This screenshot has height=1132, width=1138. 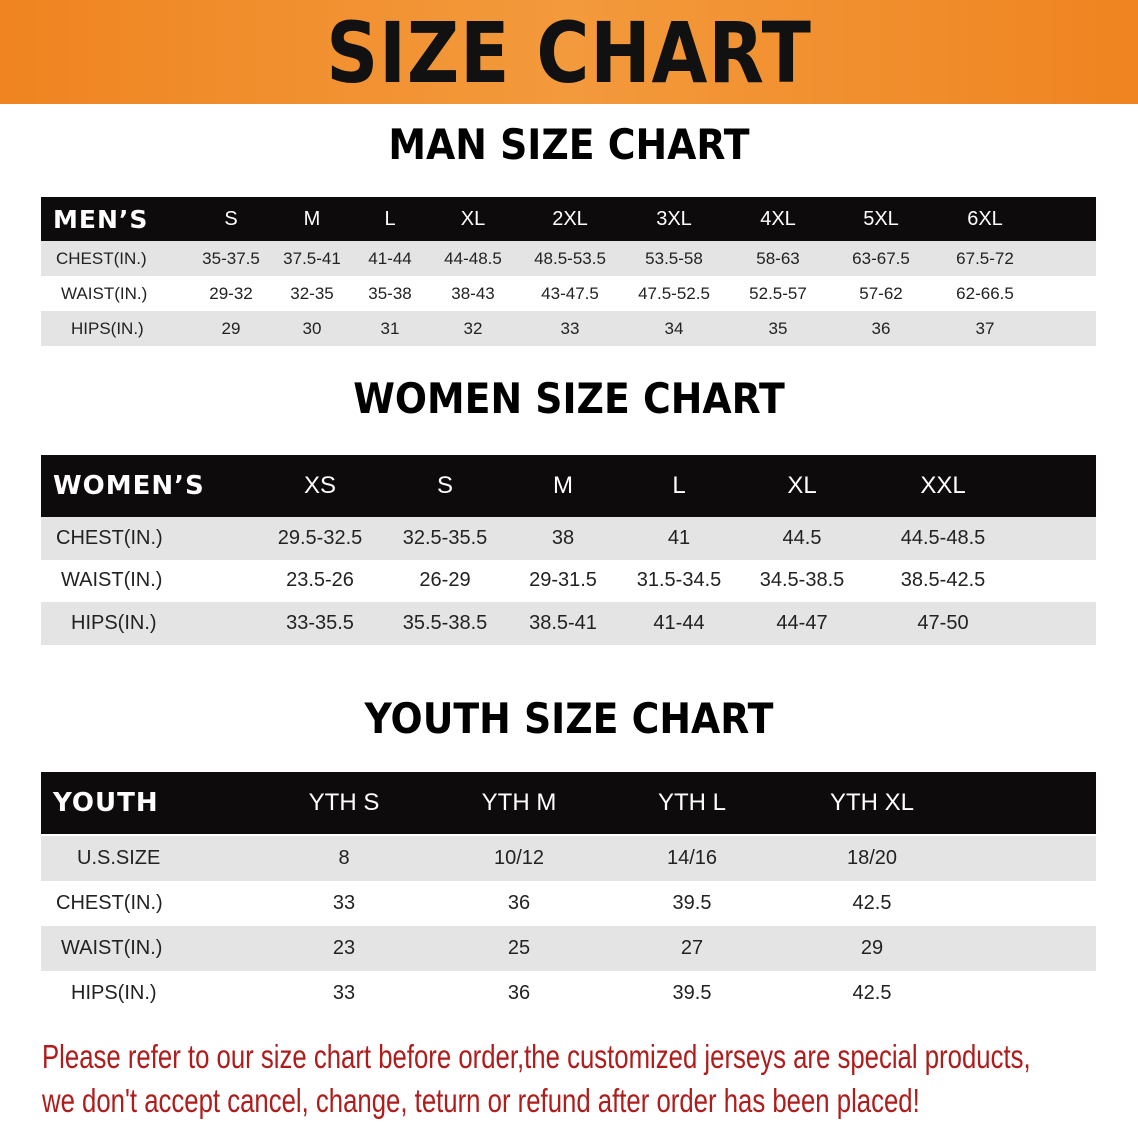 I want to click on table-cell: 34.5-38.5, so click(x=802, y=580).